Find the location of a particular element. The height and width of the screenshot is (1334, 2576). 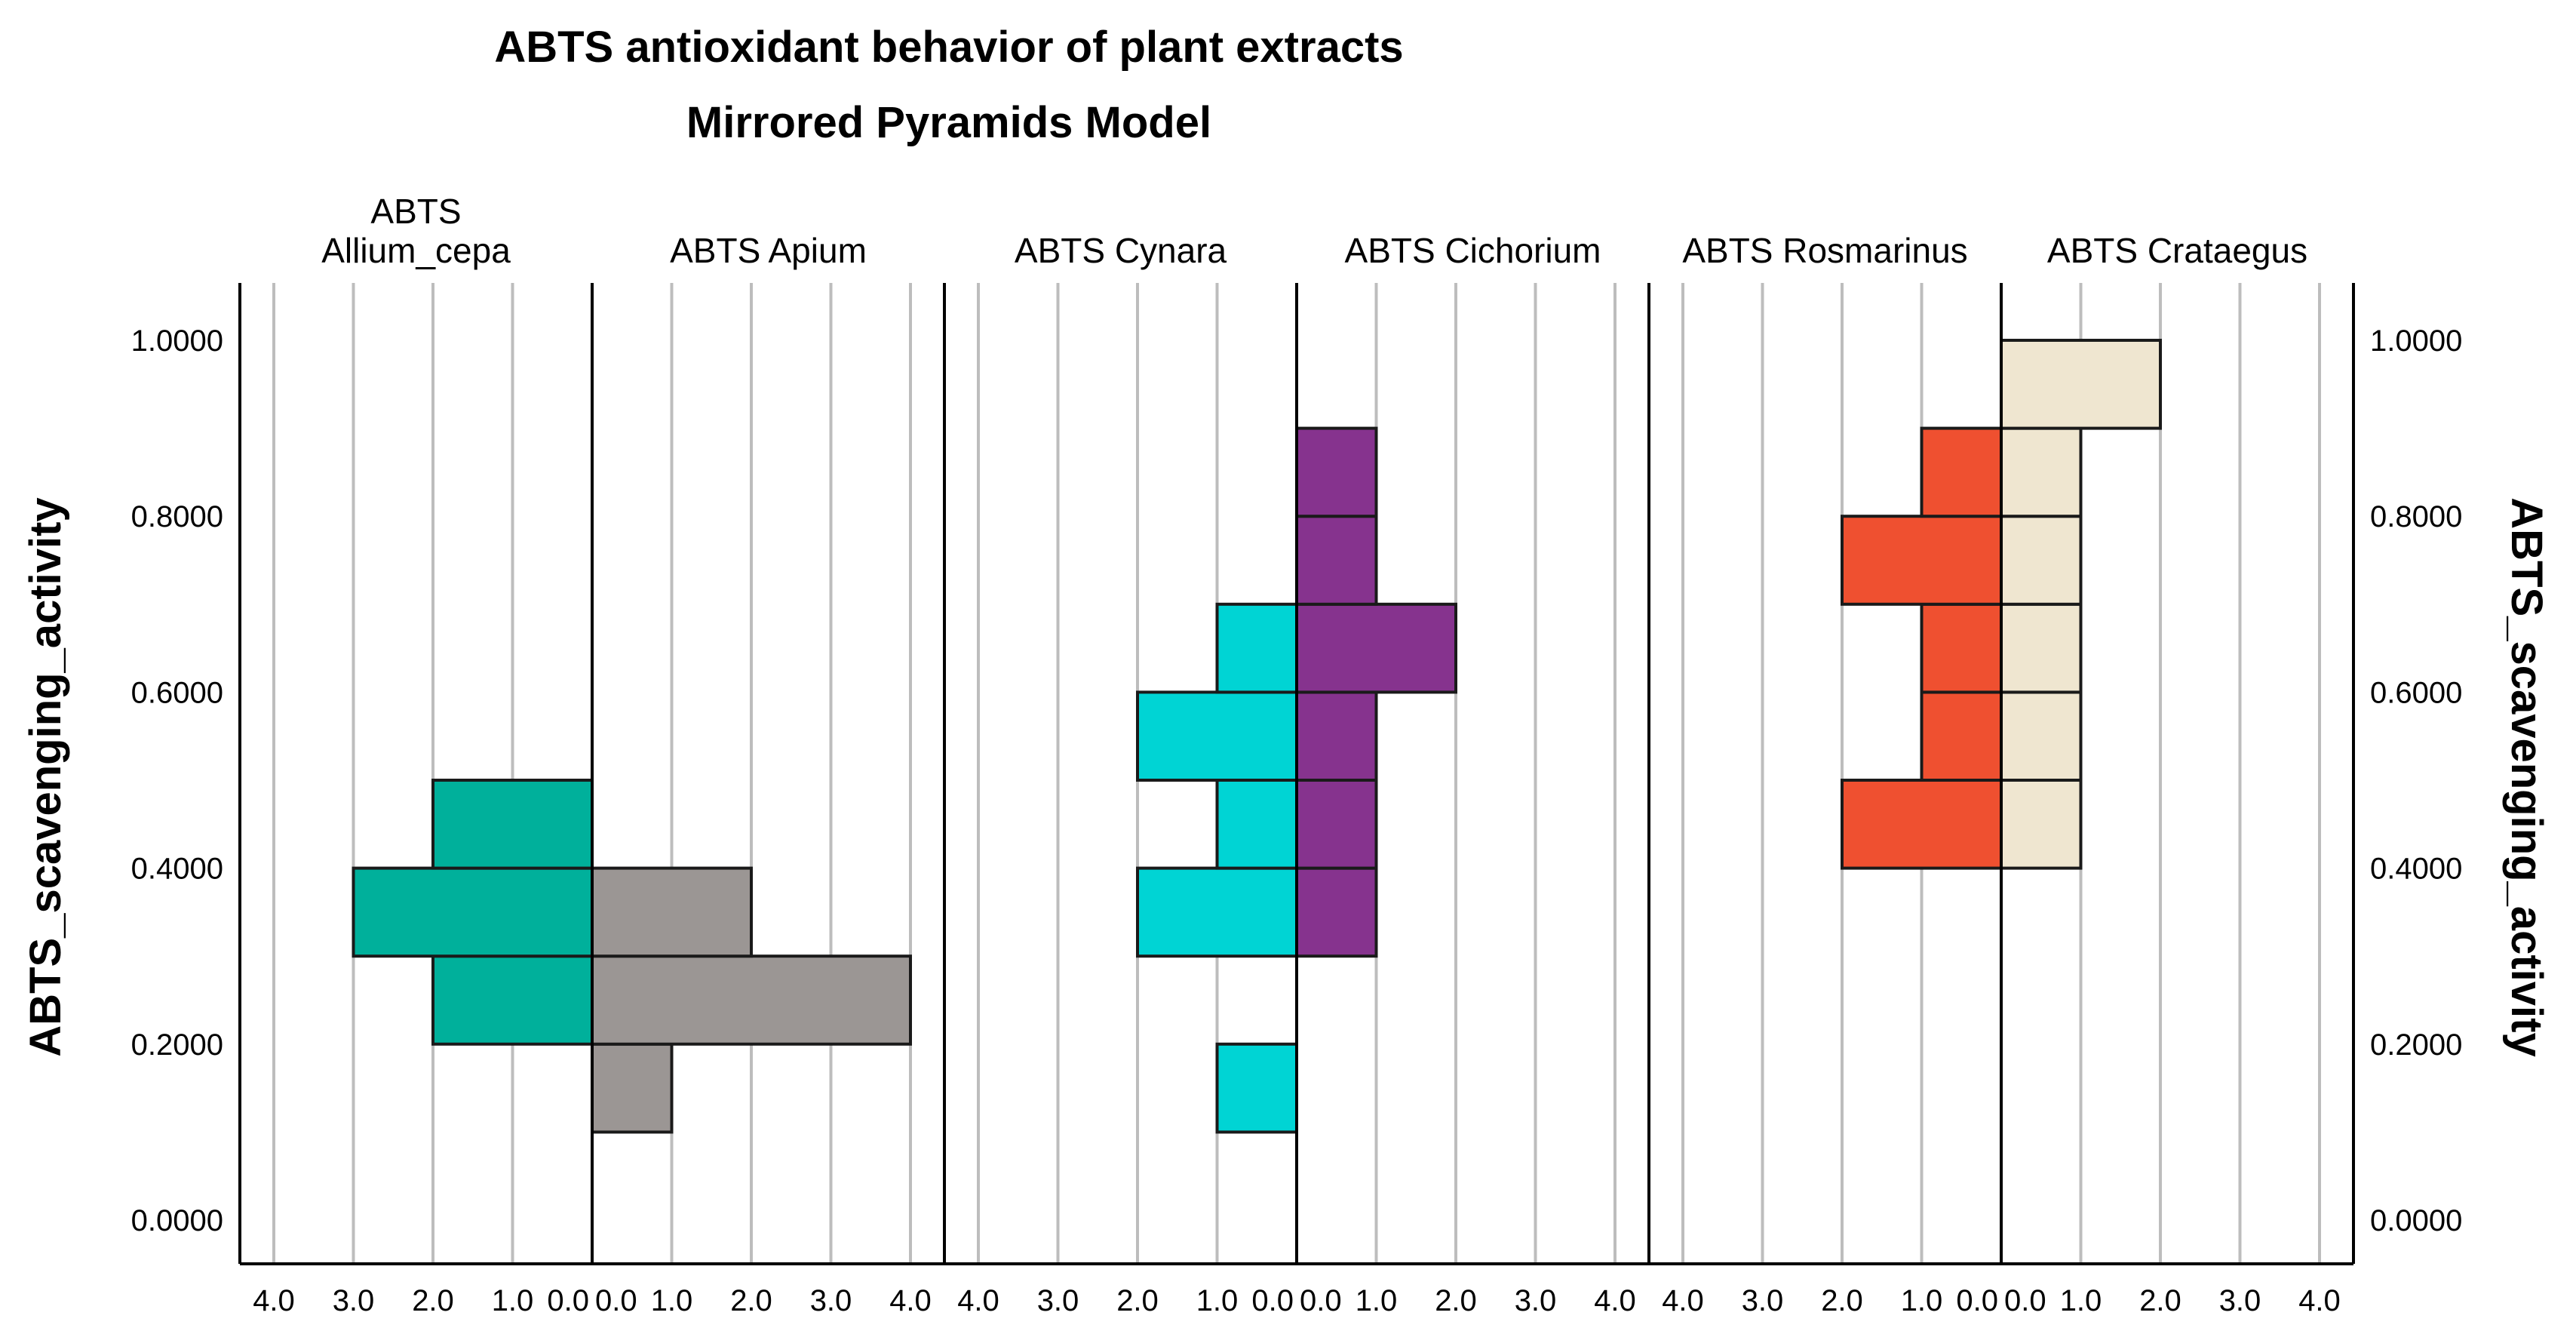

y-axis-label-right: ABTS_scavenging_activity is located at coordinates (2526, 776).